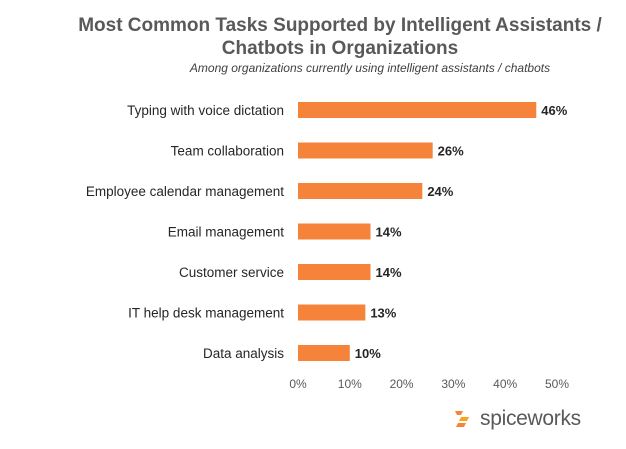 This screenshot has height=449, width=626. Describe the element at coordinates (205, 110) in the screenshot. I see `category-label: Typing with voice dictation` at that location.